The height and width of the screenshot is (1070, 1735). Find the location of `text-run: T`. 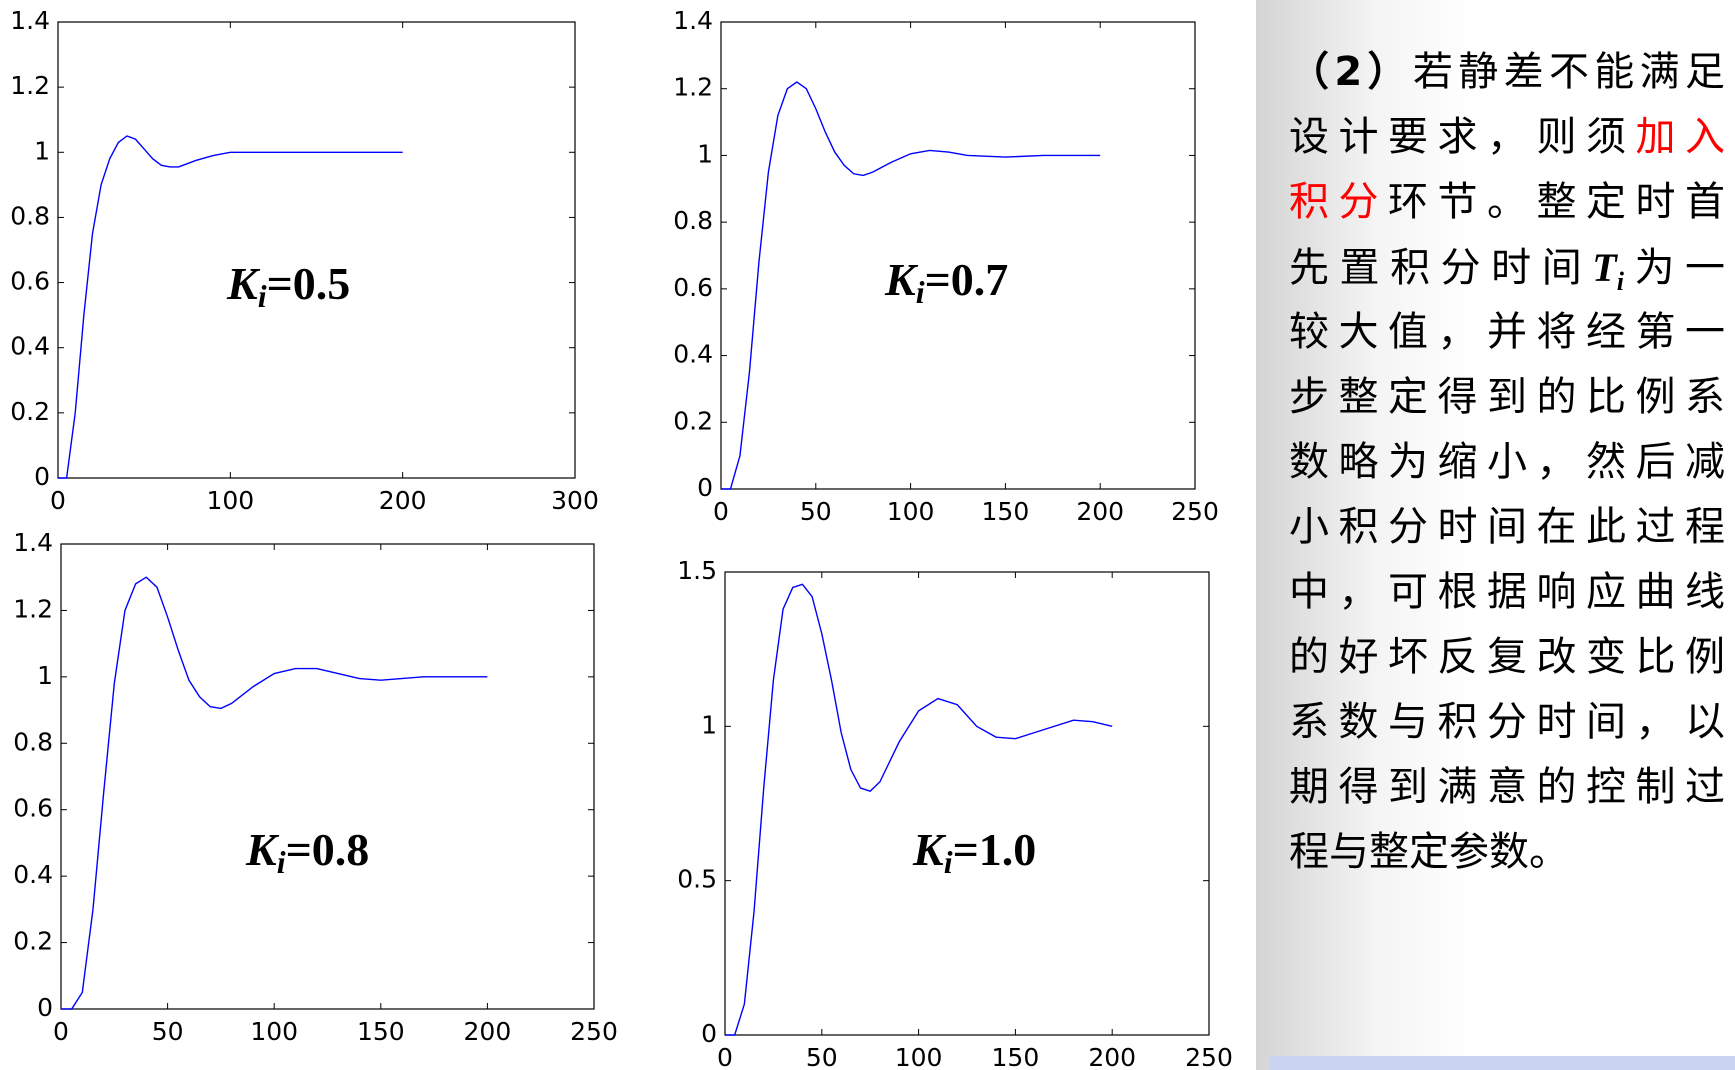

text-run: T is located at coordinates (1604, 267).